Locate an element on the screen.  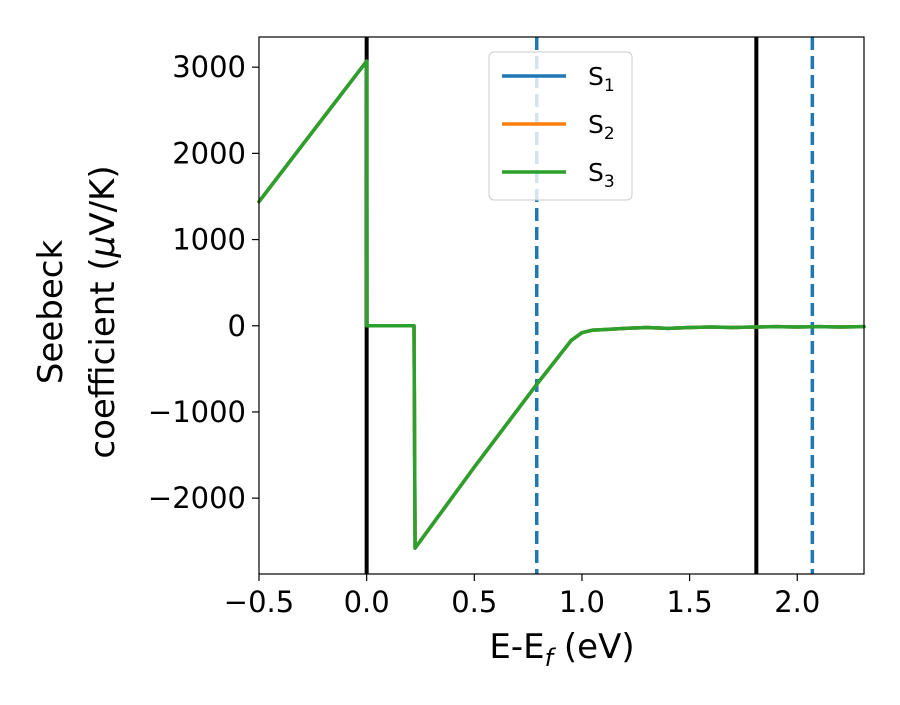
x-tick-label: 1.5 is located at coordinates (690, 602).